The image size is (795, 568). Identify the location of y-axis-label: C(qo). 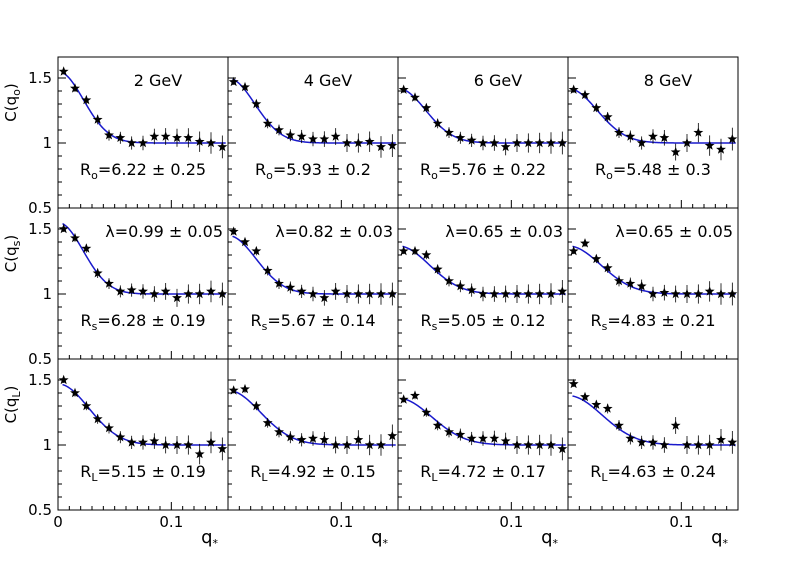
(12, 102).